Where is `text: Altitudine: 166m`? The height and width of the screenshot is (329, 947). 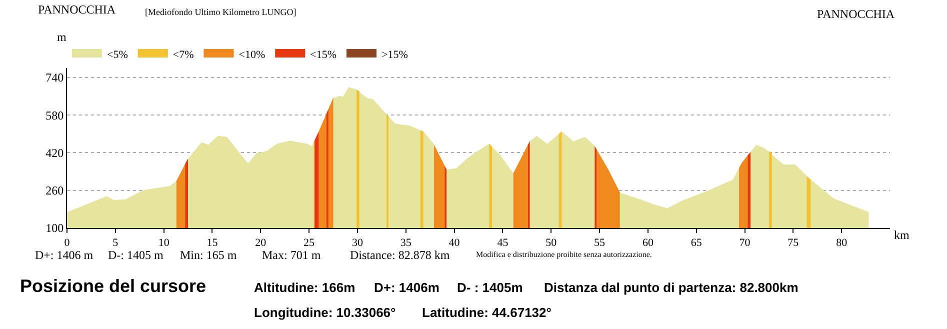
text: Altitudine: 166m is located at coordinates (305, 287).